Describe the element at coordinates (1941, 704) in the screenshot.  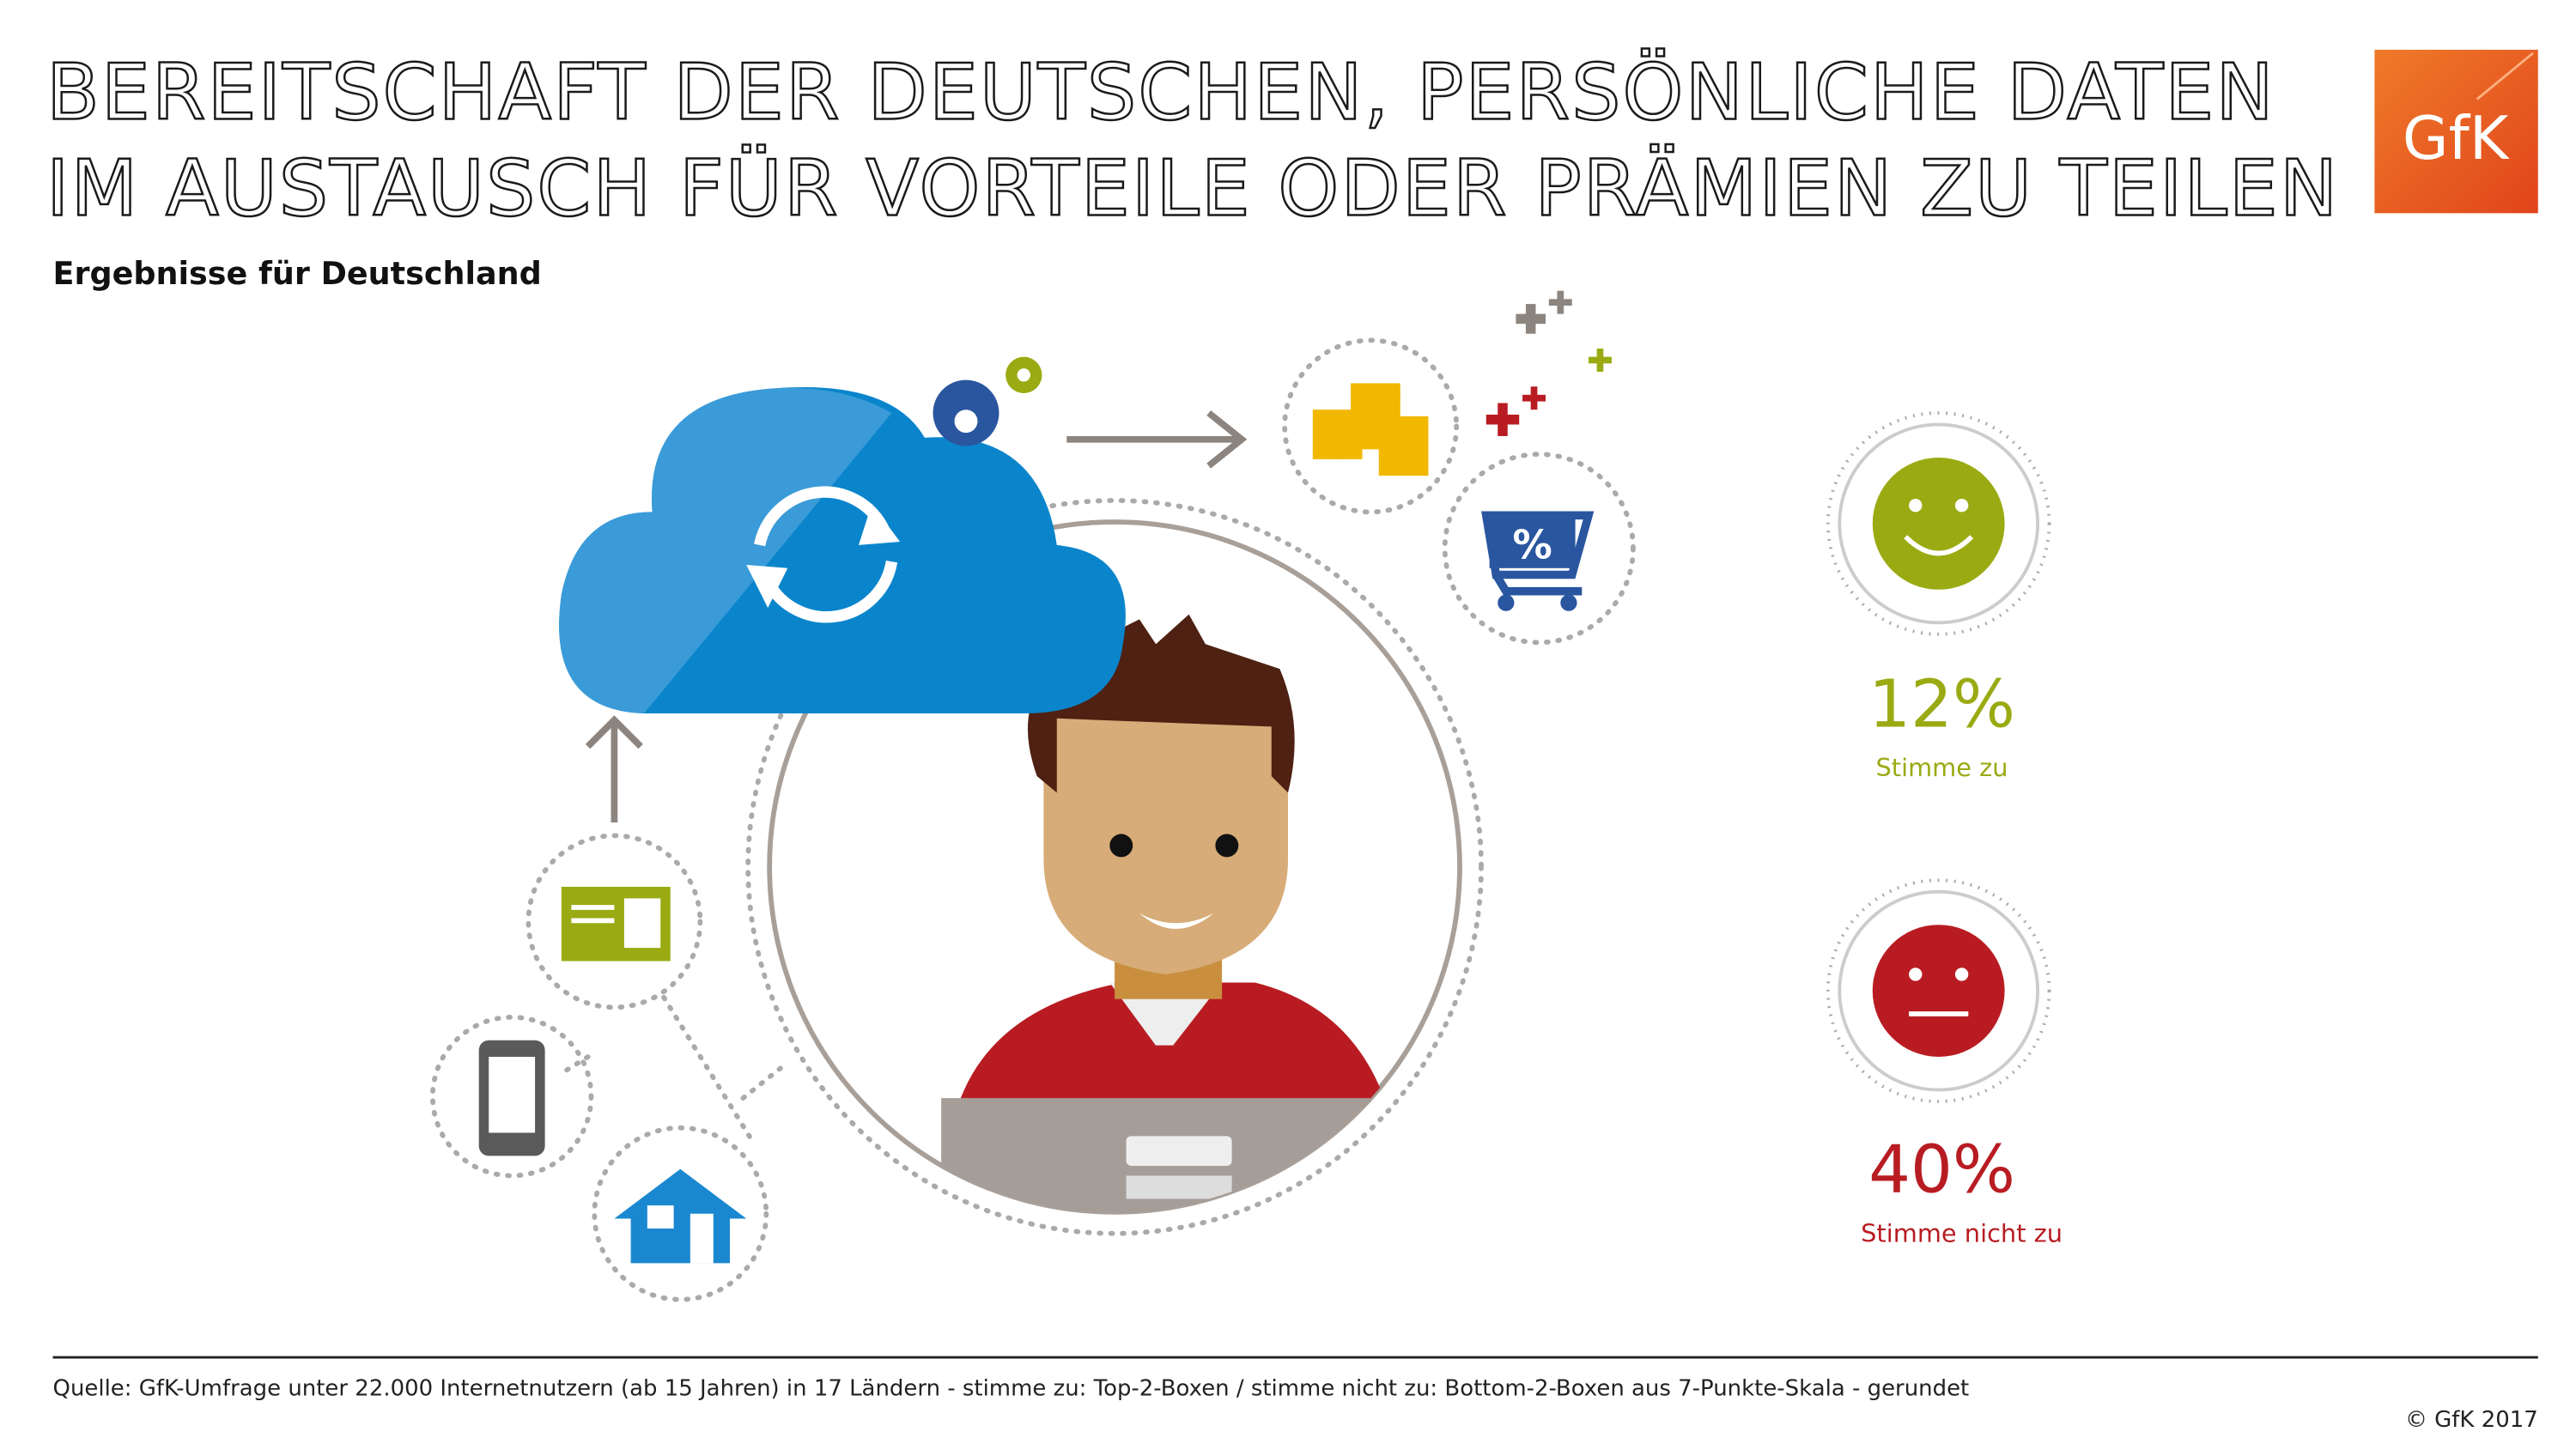
I see `agree-value: 12%` at that location.